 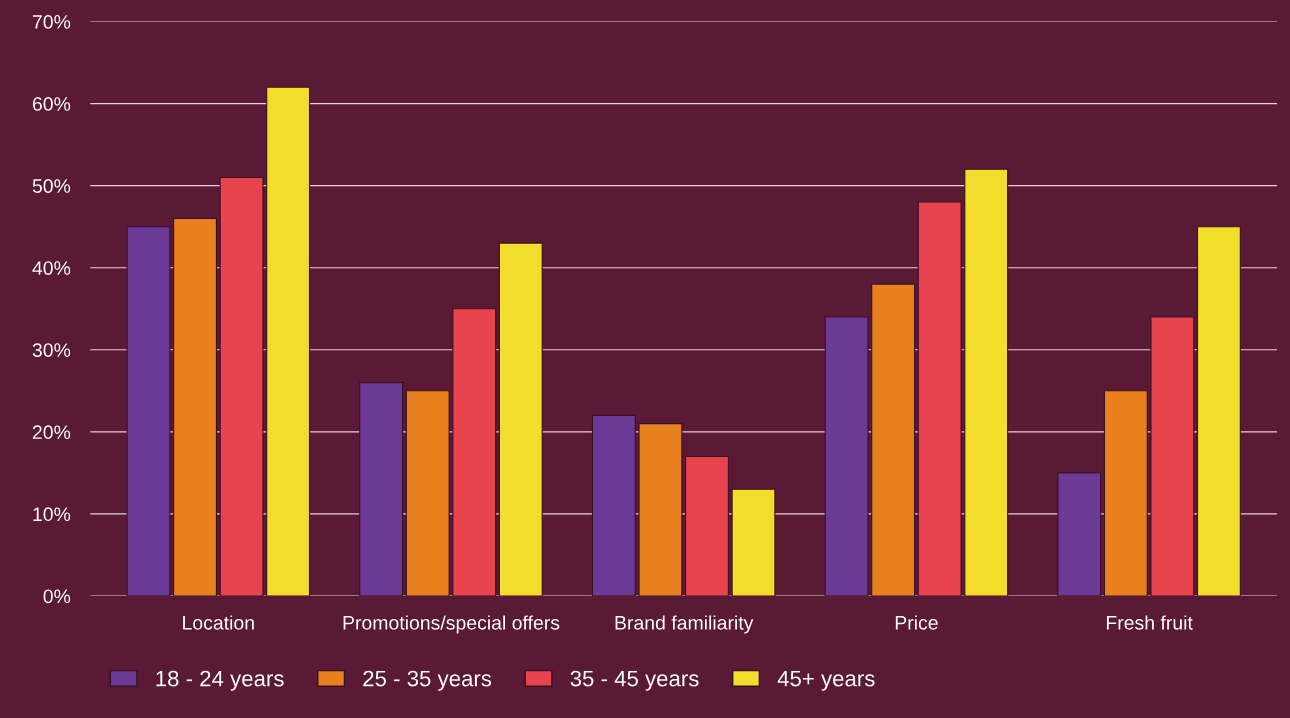 I want to click on y-tick-label: 0%, so click(x=57, y=596).